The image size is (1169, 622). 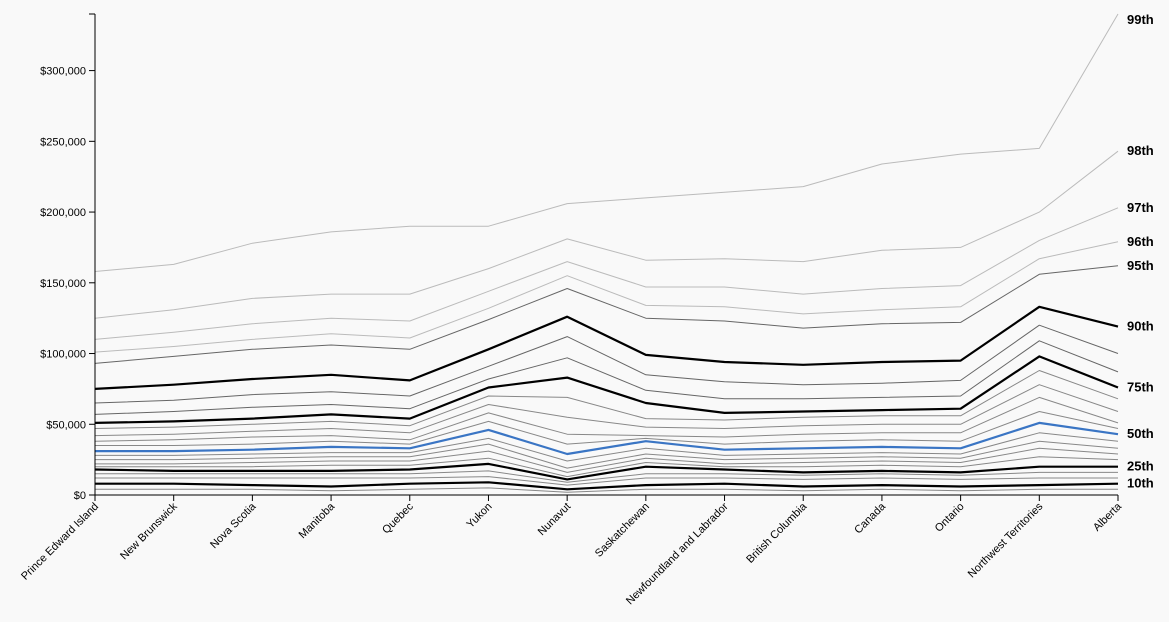 I want to click on series-label-96th: 96th, so click(x=1140, y=241).